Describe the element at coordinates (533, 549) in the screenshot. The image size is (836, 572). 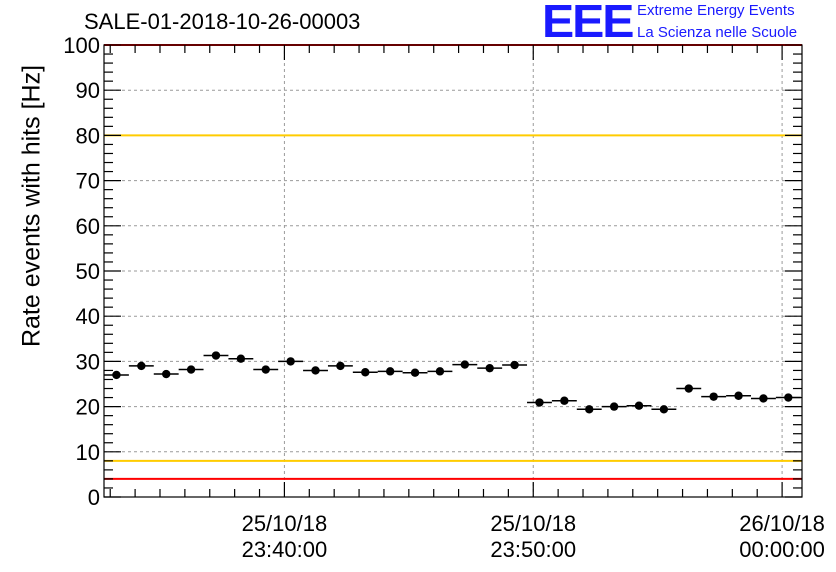
I see `x-tick-label-time: 23:50:00` at that location.